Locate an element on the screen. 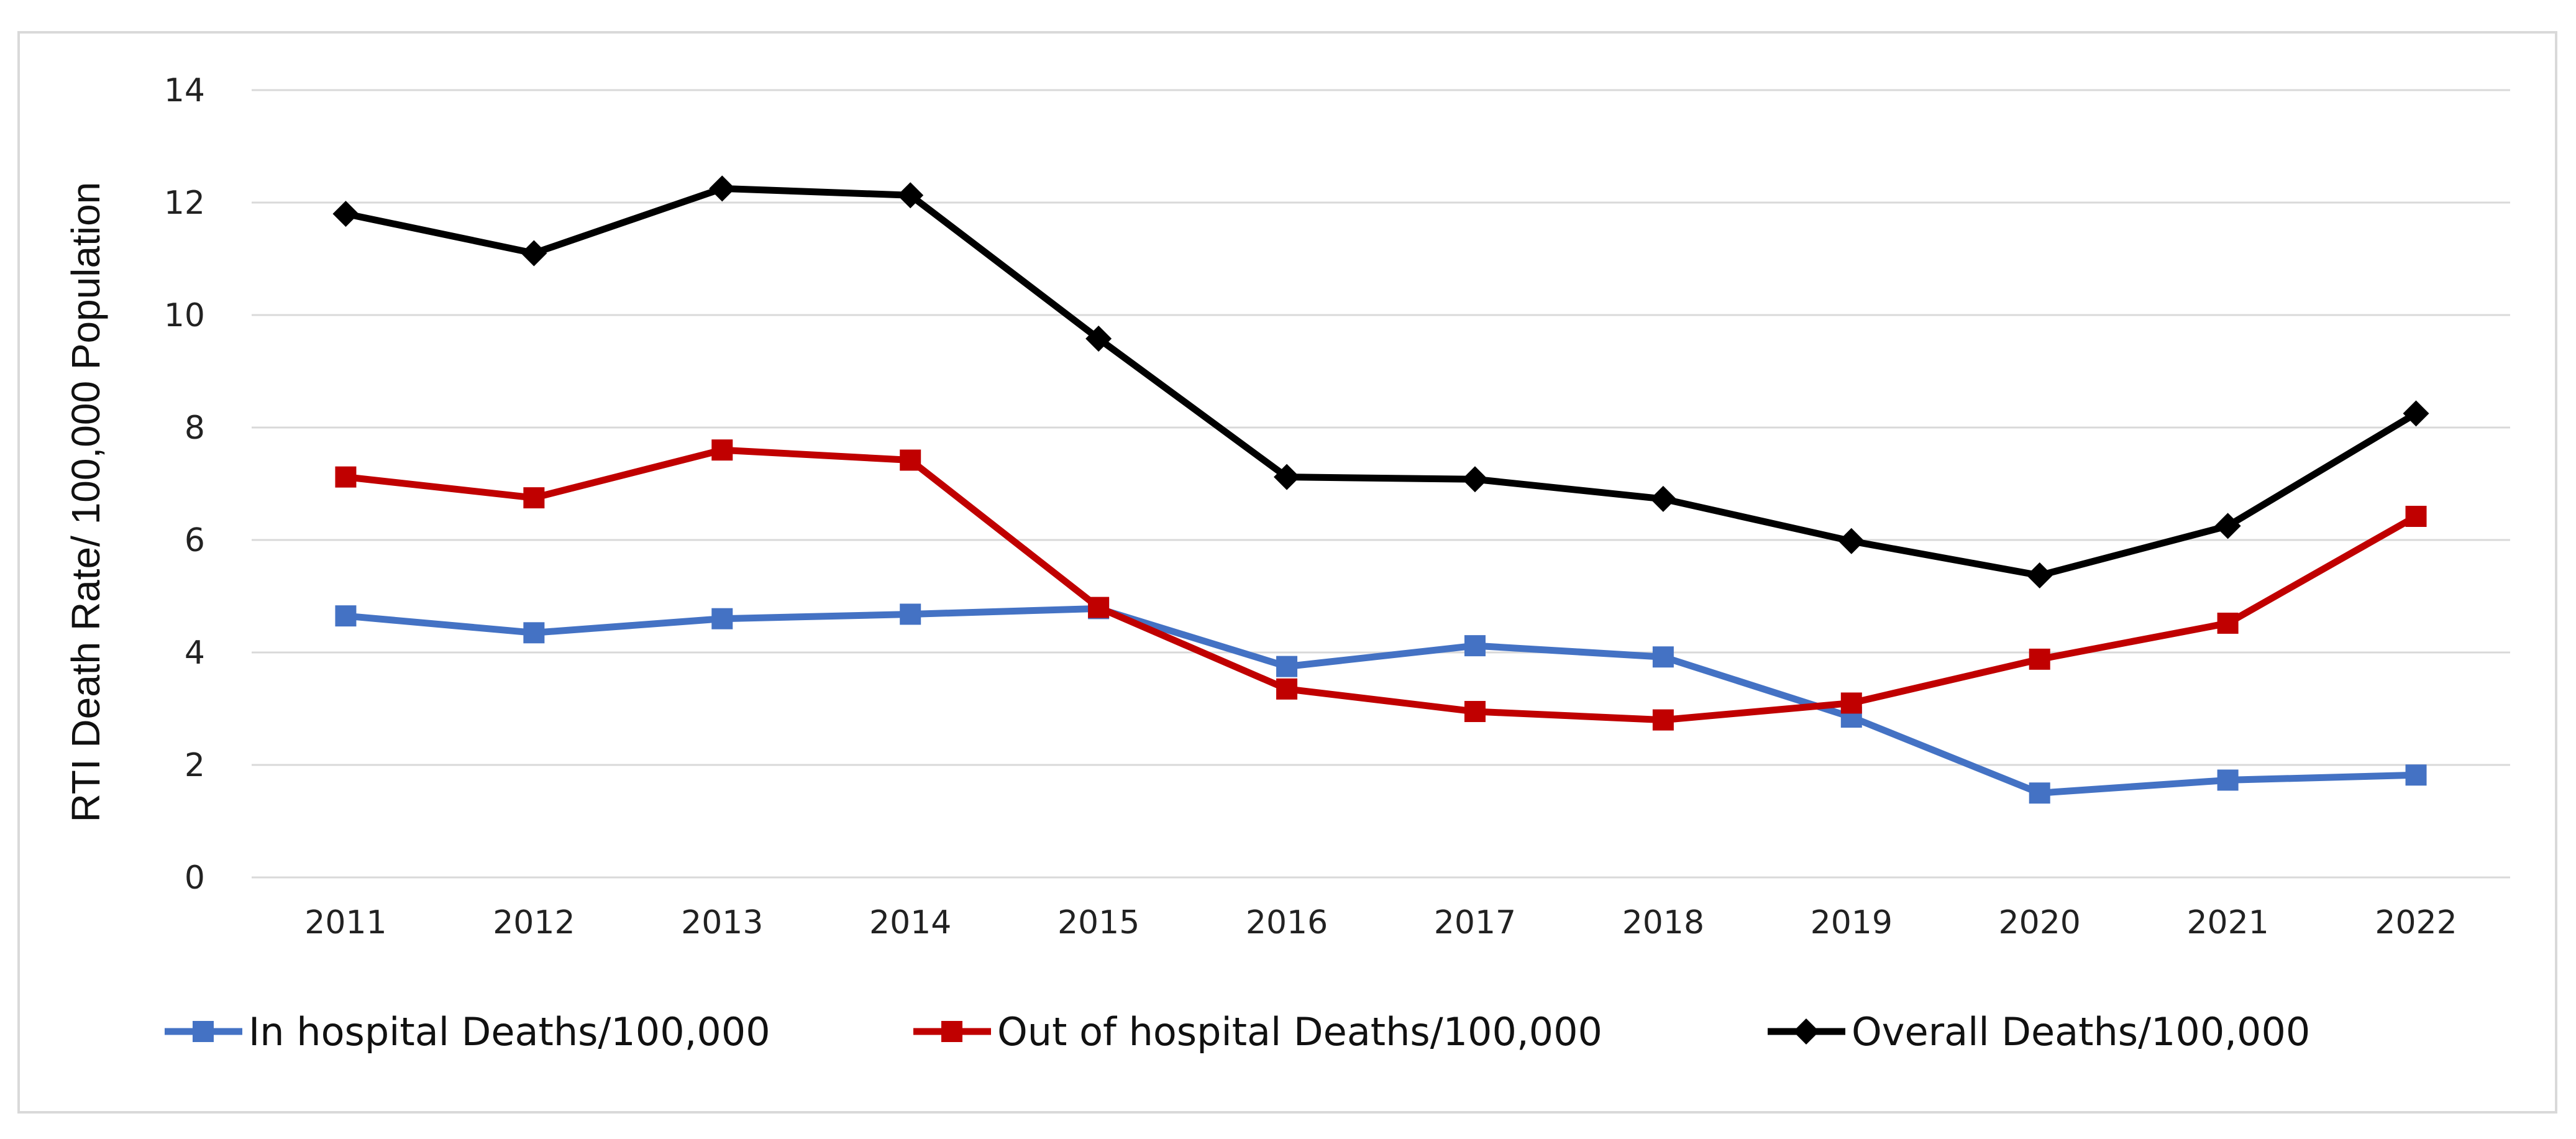  y-tick-label: 12 is located at coordinates (184, 203).